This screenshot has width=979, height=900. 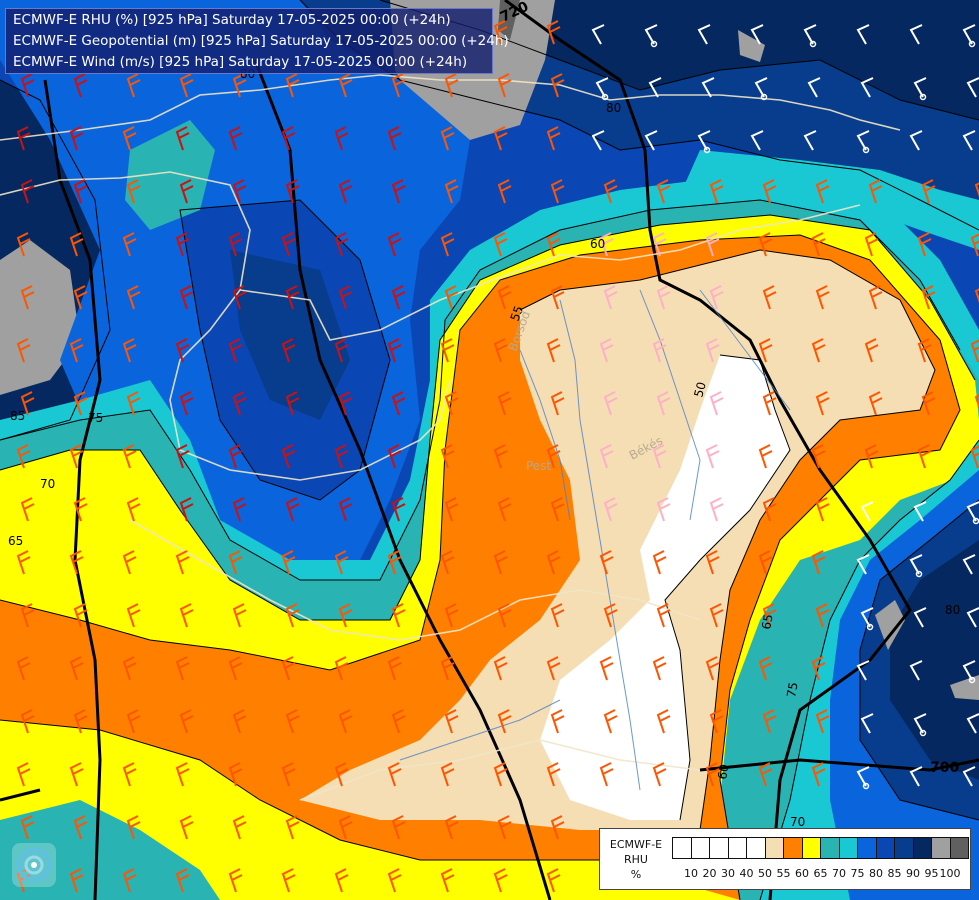 I want to click on rhu-95-patch-ne, so click(x=751, y=46).